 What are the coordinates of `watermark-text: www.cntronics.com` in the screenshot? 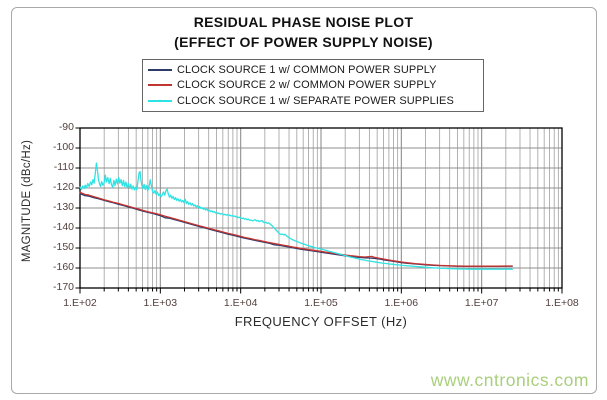 It's located at (509, 380).